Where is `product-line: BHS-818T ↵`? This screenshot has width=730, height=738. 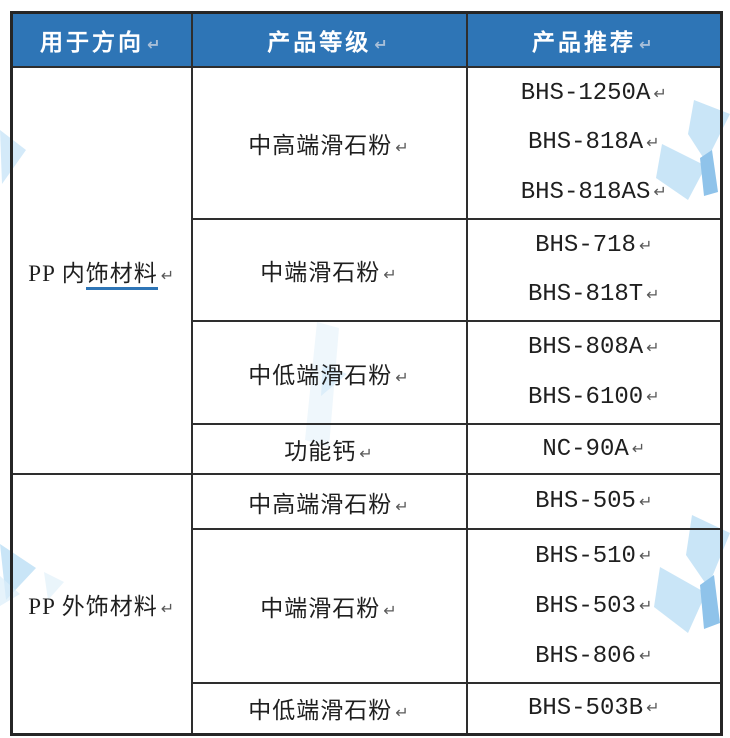
product-line: BHS-818T ↵ is located at coordinates (594, 294).